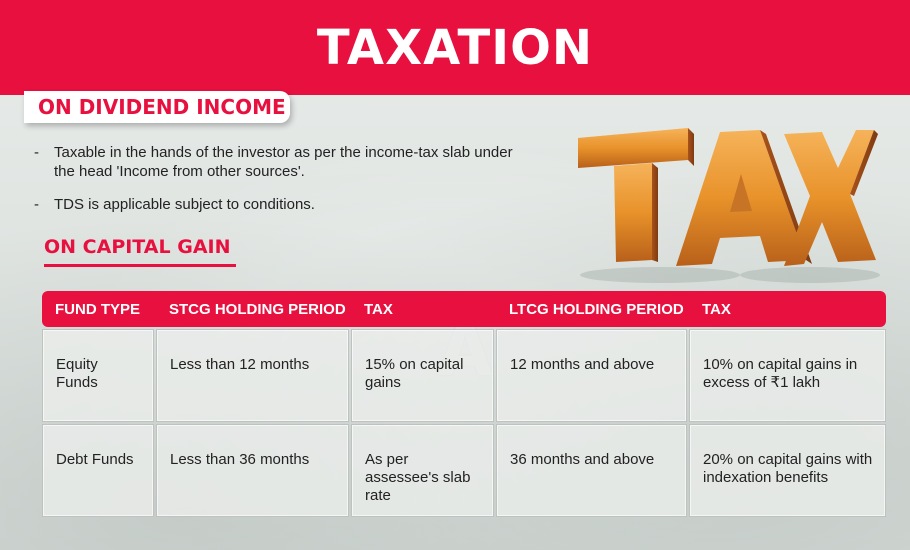 This screenshot has height=550, width=910. What do you see at coordinates (591, 470) in the screenshot?
I see `cell-ltcg-holding-period: 36 months and above` at bounding box center [591, 470].